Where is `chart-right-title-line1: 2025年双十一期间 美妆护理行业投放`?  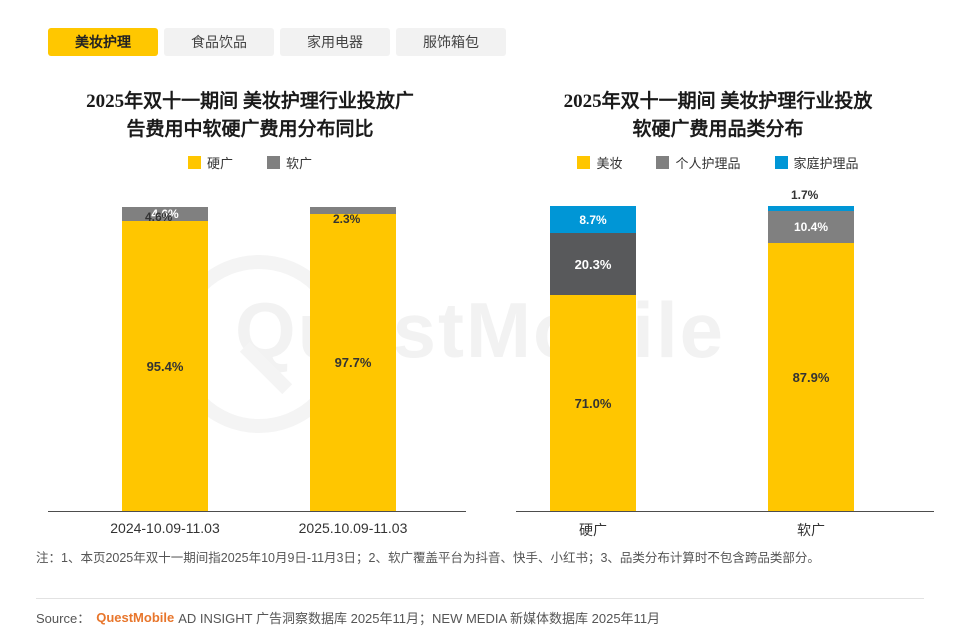
chart-right-title-line1: 2025年双十一期间 美妆护理行业投放 is located at coordinates (718, 101).